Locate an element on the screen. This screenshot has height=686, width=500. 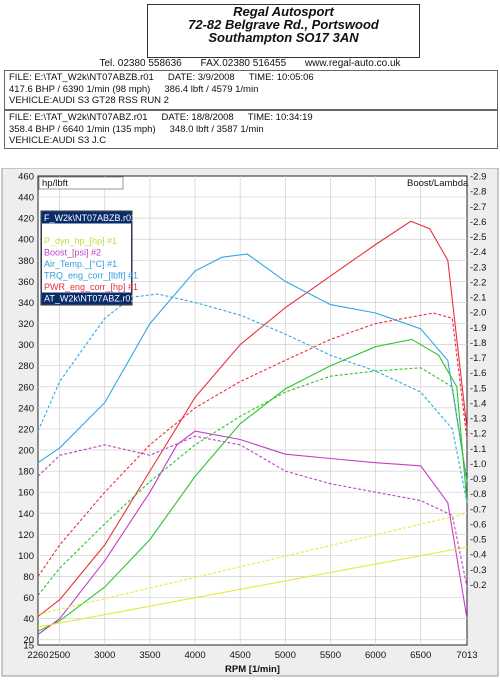
y-tick-label-22: 440 is located at coordinates (26, 198).